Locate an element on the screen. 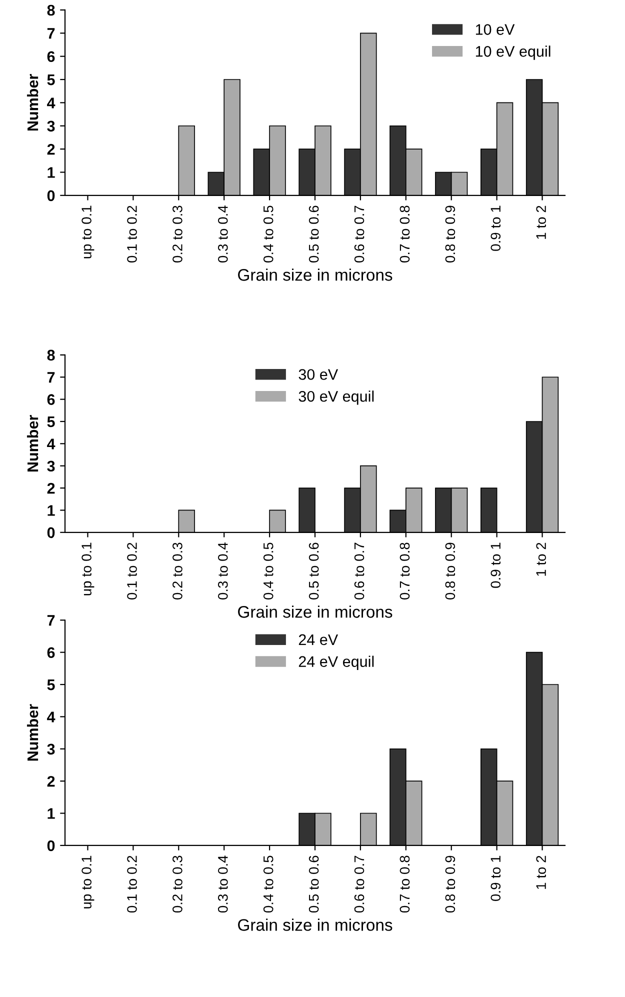 The width and height of the screenshot is (625, 997). legend-label: 24 eV is located at coordinates (318, 640).